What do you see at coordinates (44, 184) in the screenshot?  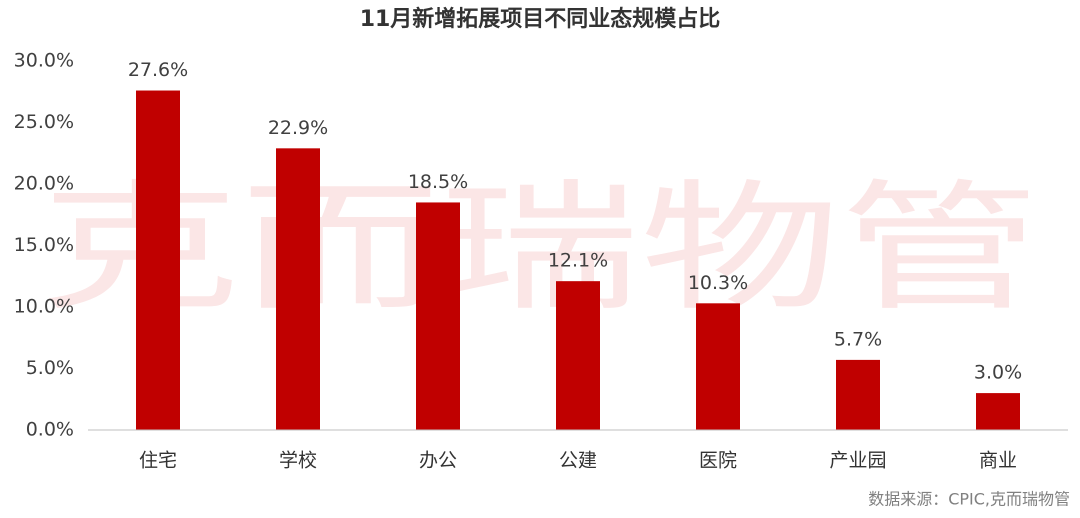 I see `y-tick-label: 20.0%` at bounding box center [44, 184].